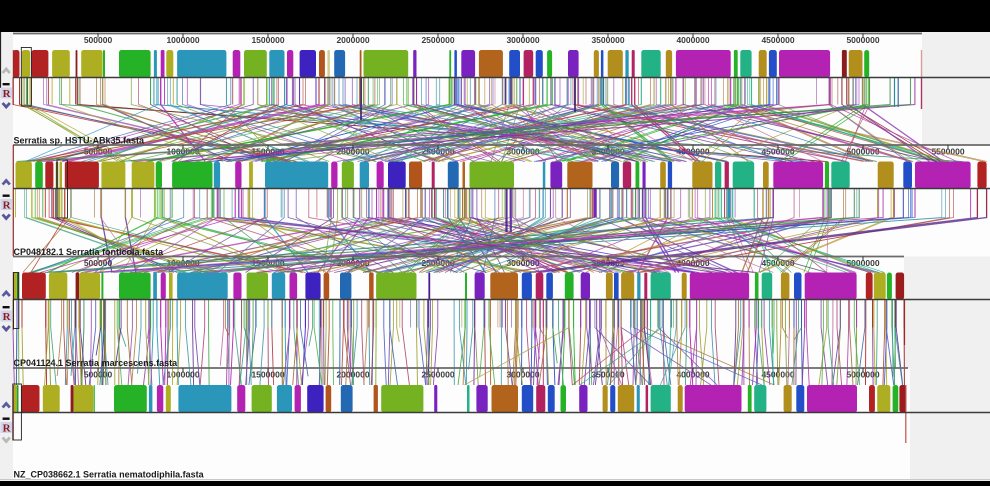  I want to click on svg-text: 5500000, so click(947, 152).